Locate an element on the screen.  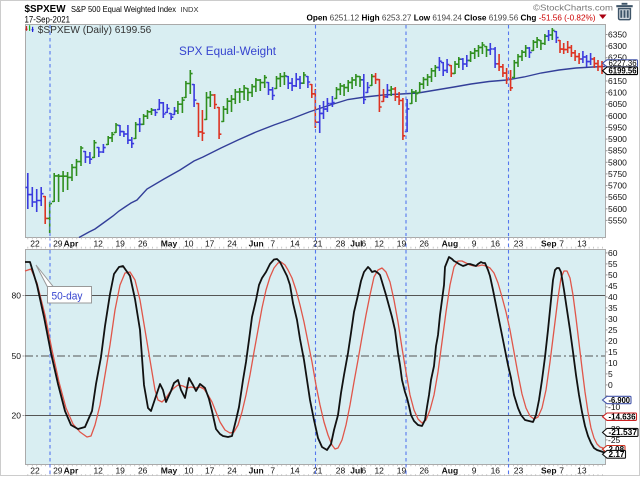
svg-text: INDX is located at coordinates (190, 9).